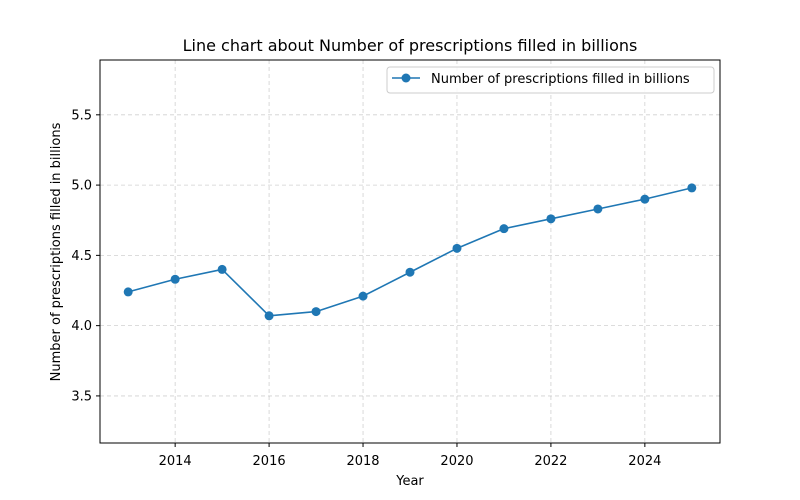 The width and height of the screenshot is (800, 500). I want to click on legend-box, so click(550, 80).